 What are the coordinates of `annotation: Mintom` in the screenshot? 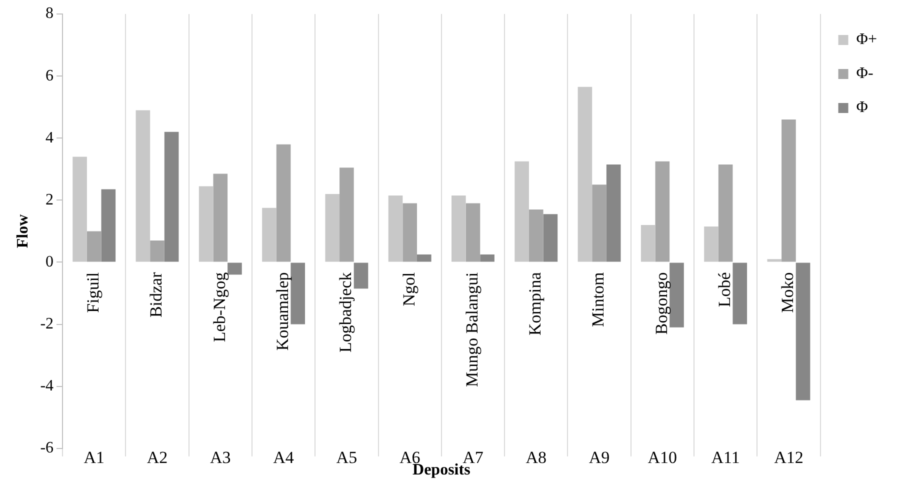 It's located at (598, 300).